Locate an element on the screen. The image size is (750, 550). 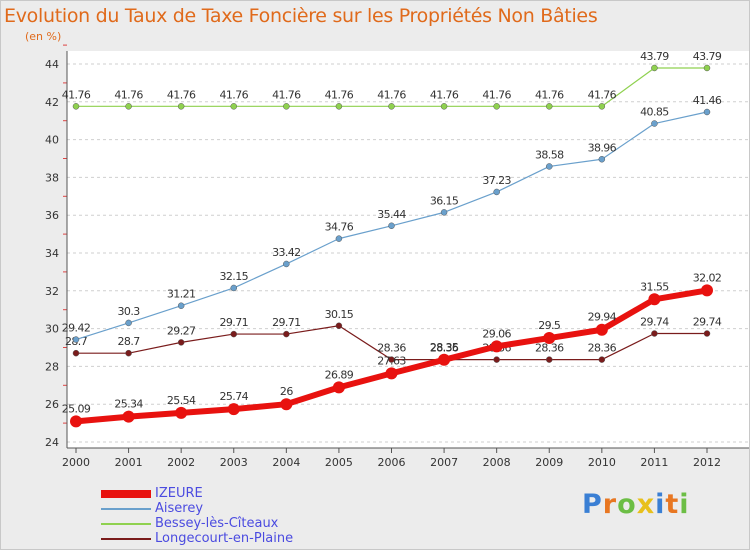
data-label-izeure: 25.09 is located at coordinates (76, 408).